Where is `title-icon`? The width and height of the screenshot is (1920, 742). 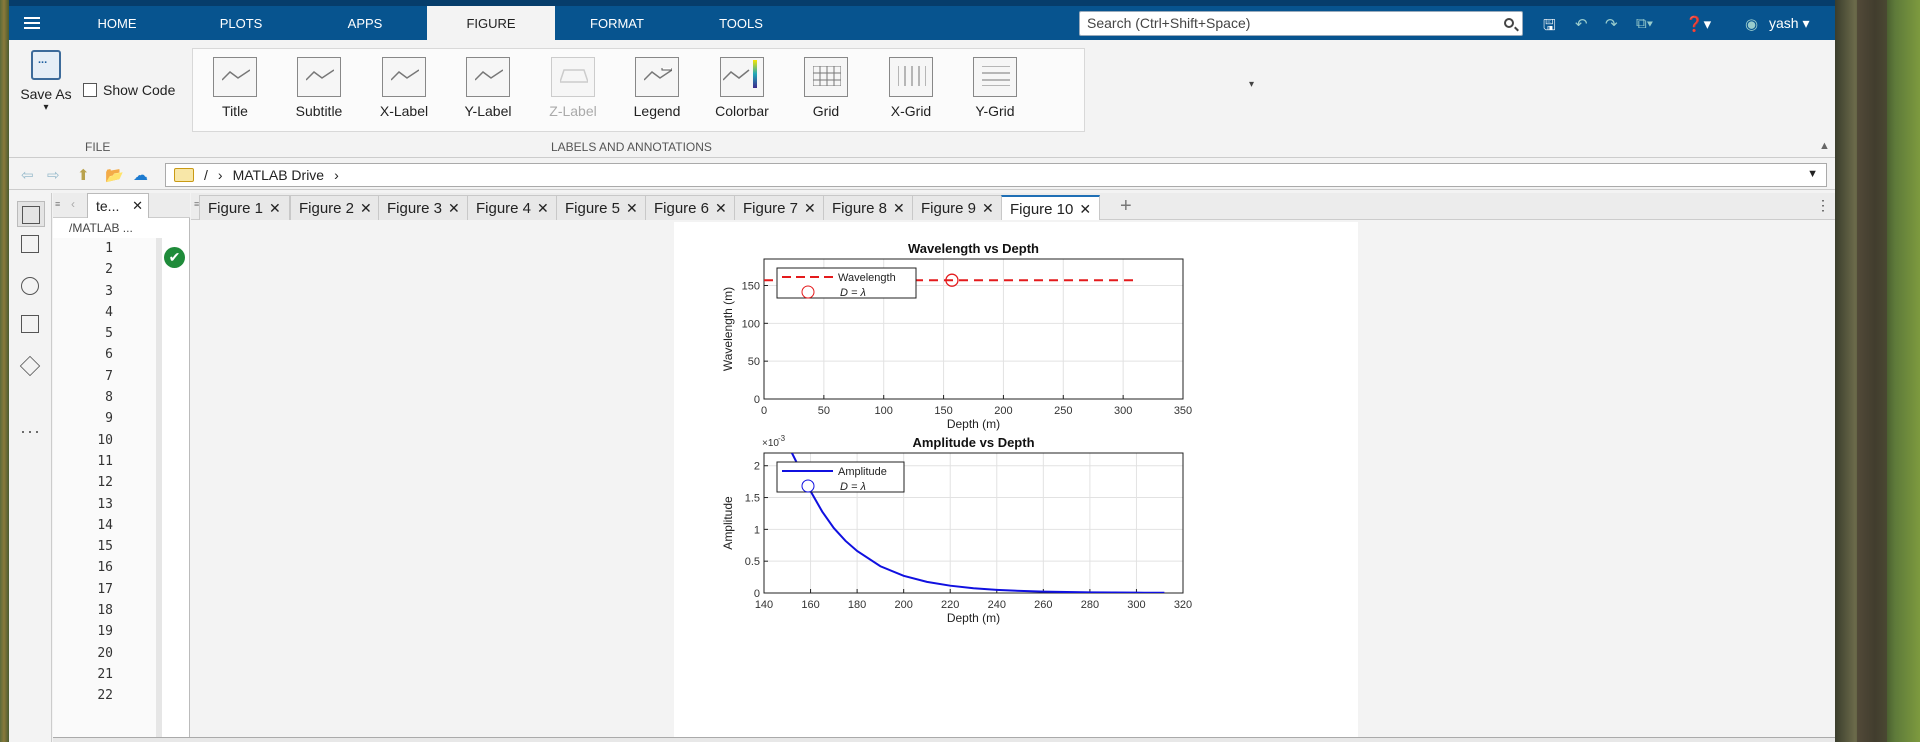
title-icon is located at coordinates (235, 77).